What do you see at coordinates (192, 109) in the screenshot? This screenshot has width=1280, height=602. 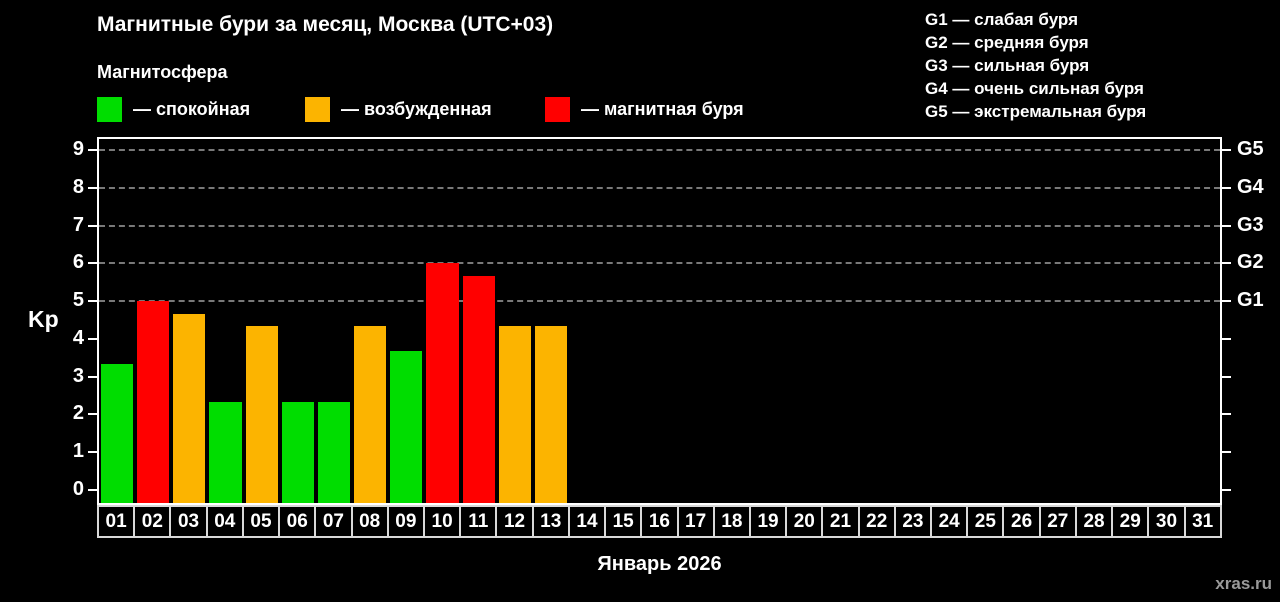 I see `legend-label-quiet: — спокойная` at bounding box center [192, 109].